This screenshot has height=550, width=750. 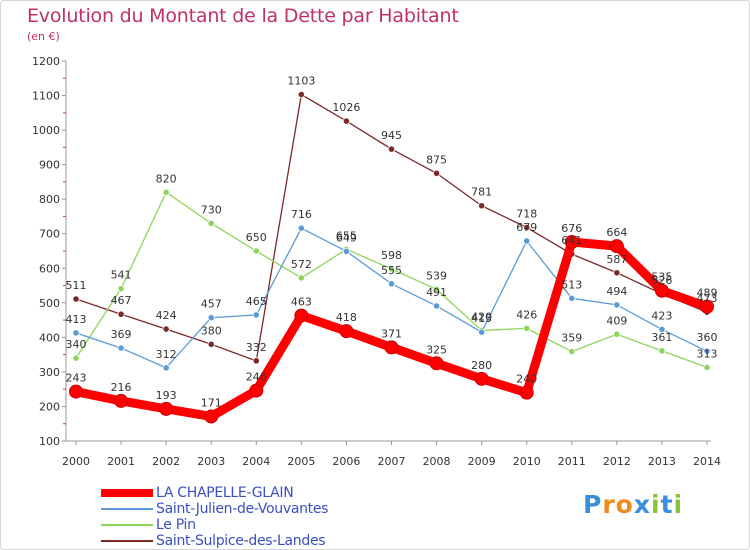 What do you see at coordinates (436, 349) in the screenshot?
I see `data-label: 325` at bounding box center [436, 349].